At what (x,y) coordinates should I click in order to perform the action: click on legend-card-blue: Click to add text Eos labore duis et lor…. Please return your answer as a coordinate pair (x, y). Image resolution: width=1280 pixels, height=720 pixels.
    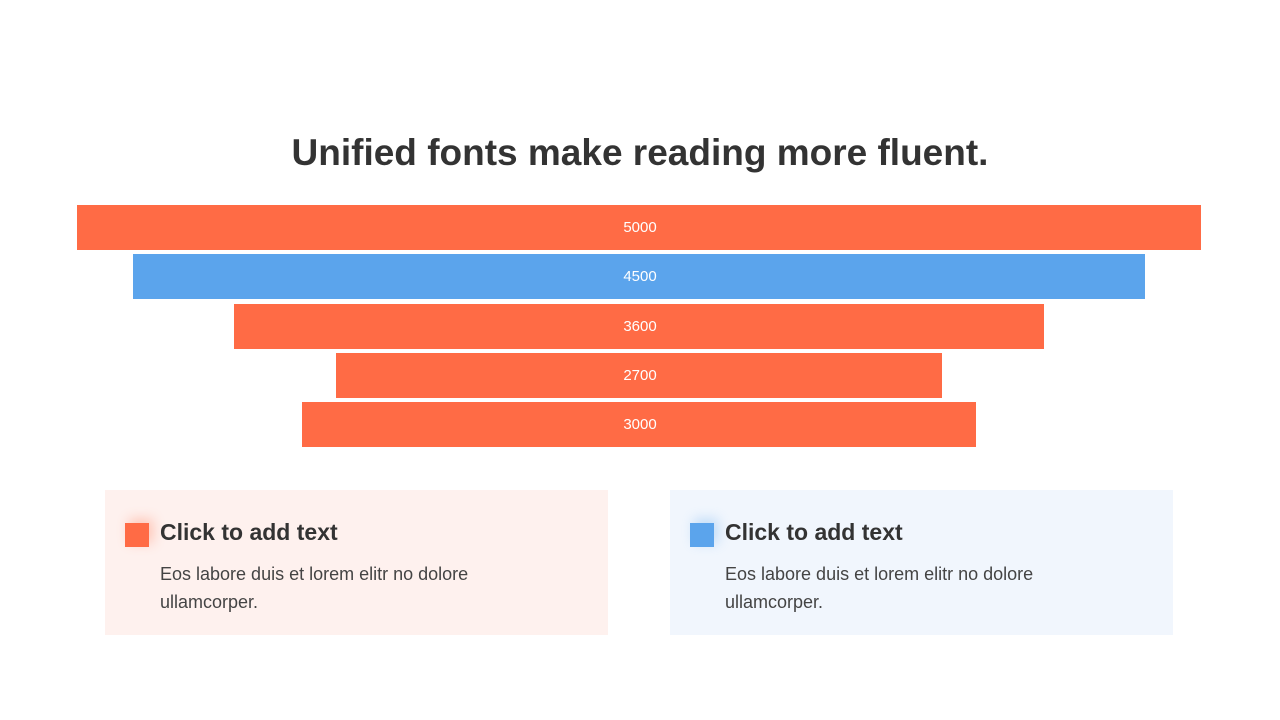
    Looking at the image, I should click on (921, 562).